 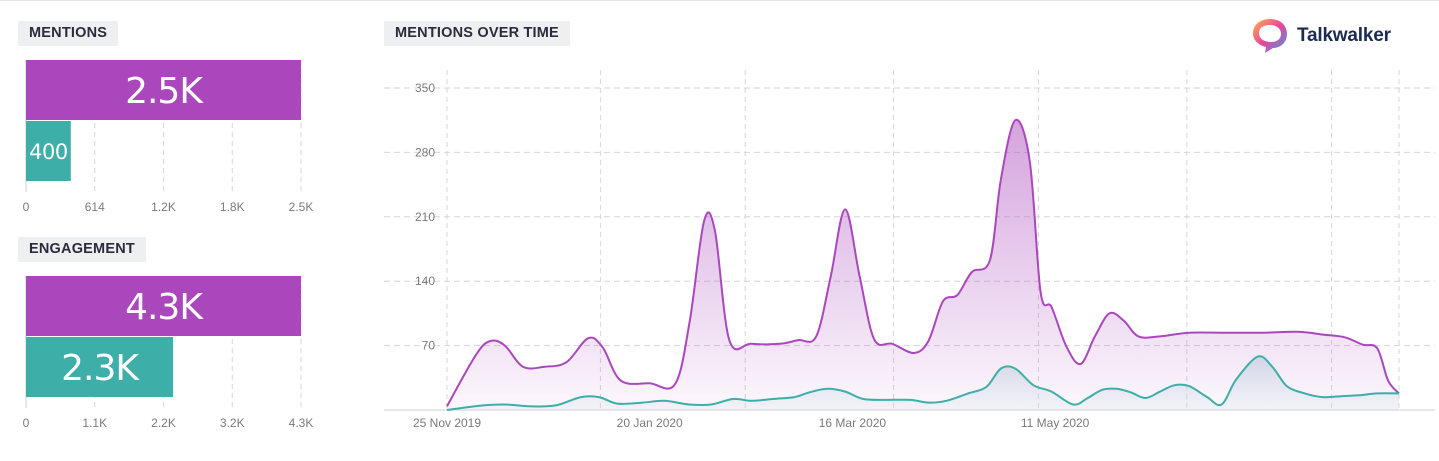 I want to click on engagement-x-tick-label: 0, so click(x=26, y=423).